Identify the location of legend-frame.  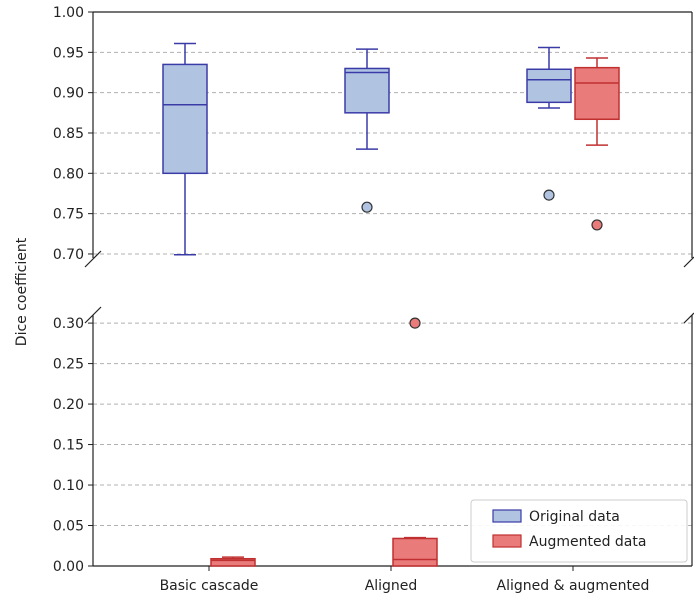
(579, 531).